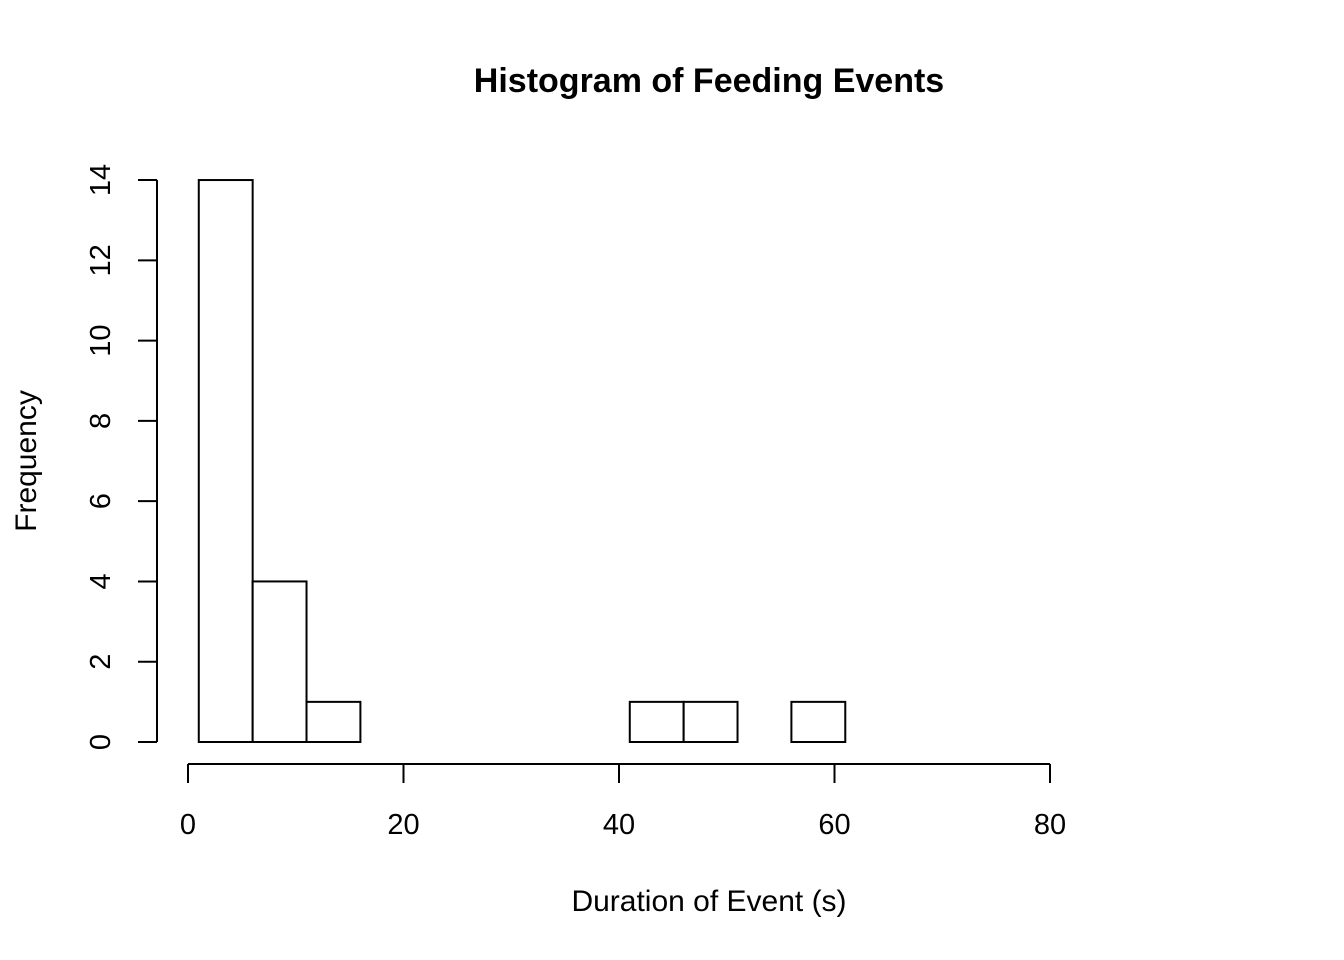 This screenshot has height=960, width=1344. What do you see at coordinates (121, 457) in the screenshot?
I see `y-axis: 0 2 4 6 8 10 12 14` at bounding box center [121, 457].